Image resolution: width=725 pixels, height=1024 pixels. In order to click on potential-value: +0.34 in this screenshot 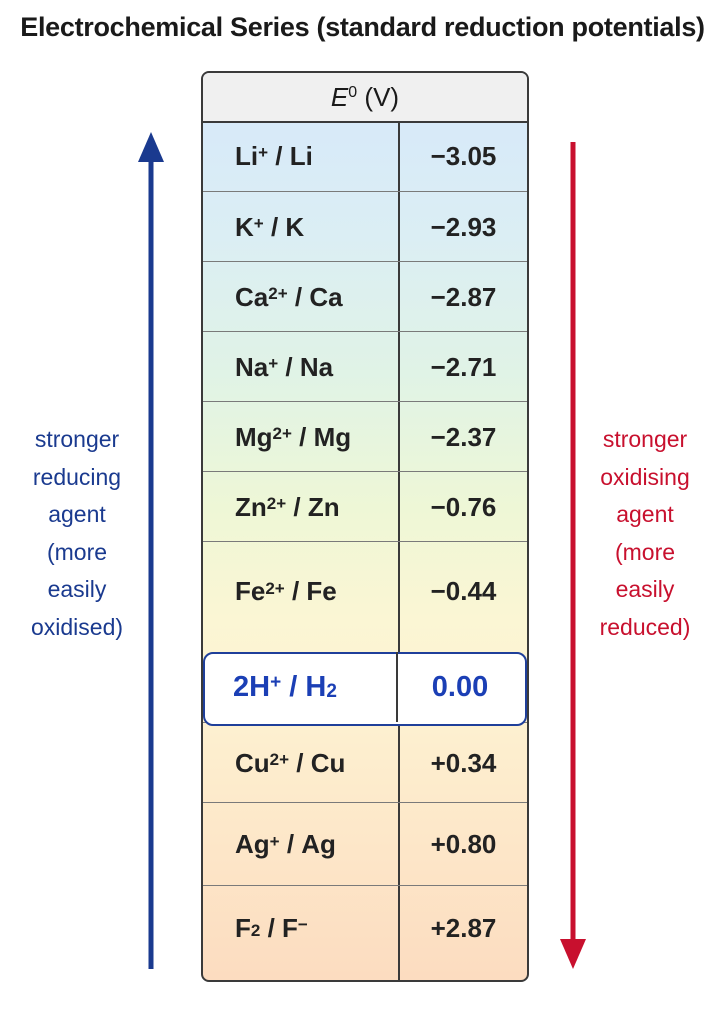, I will do `click(463, 762)`.